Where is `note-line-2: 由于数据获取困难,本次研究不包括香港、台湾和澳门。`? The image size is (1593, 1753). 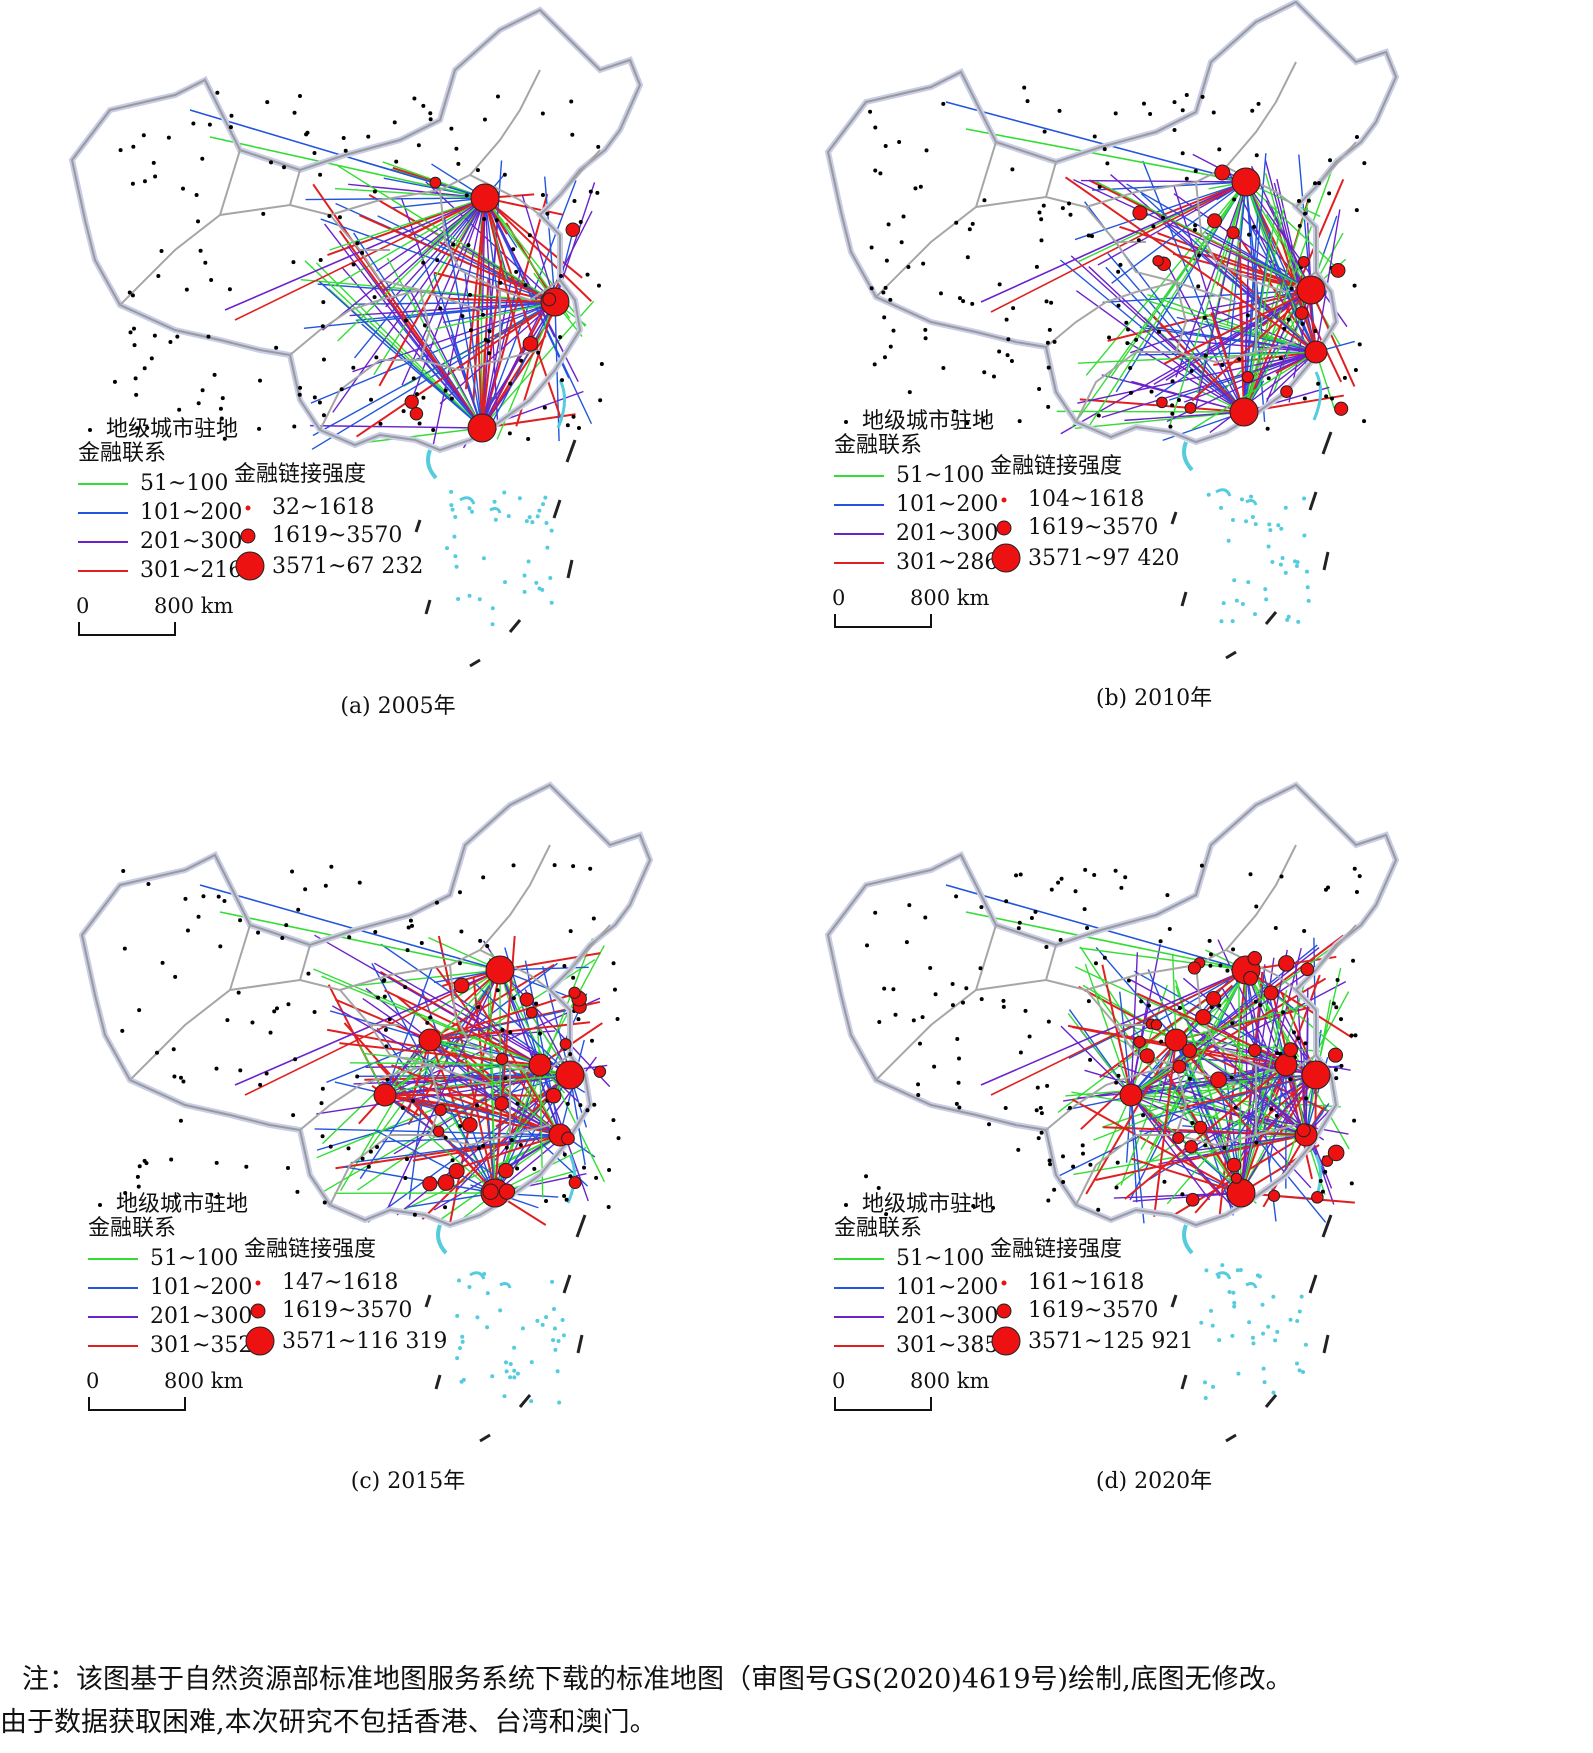
note-line-2: 由于数据获取困难,本次研究不包括香港、台湾和澳门。 is located at coordinates (328, 1722).